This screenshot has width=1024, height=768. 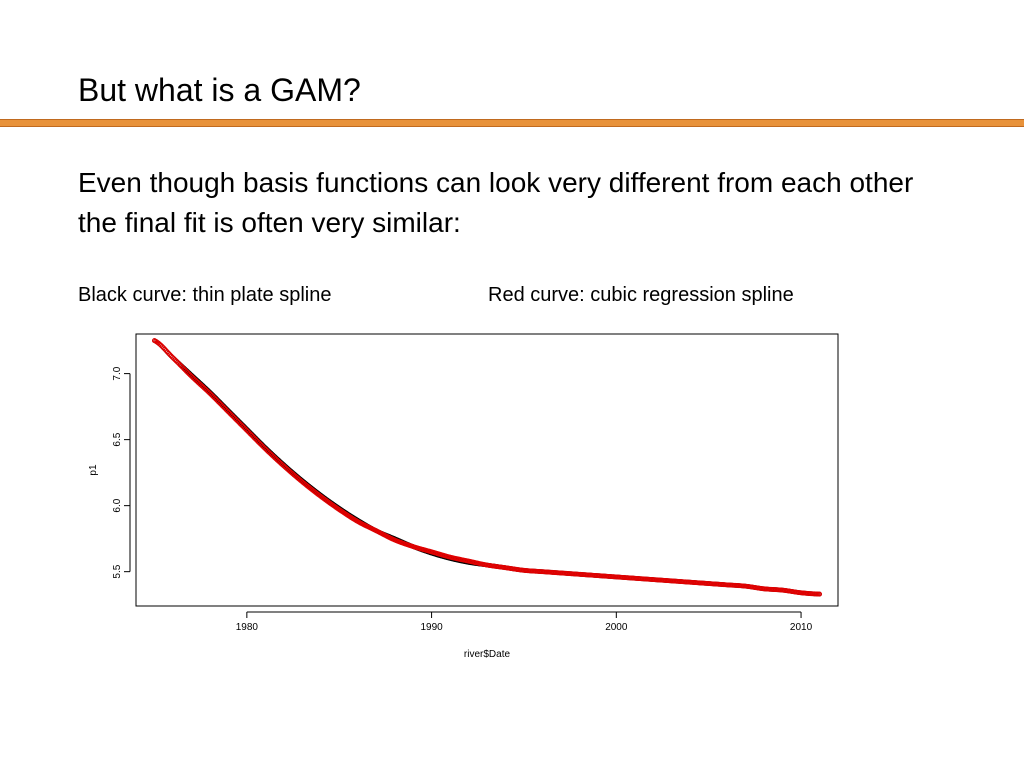 What do you see at coordinates (117, 439) in the screenshot?
I see `y-tick-label: 6.5` at bounding box center [117, 439].